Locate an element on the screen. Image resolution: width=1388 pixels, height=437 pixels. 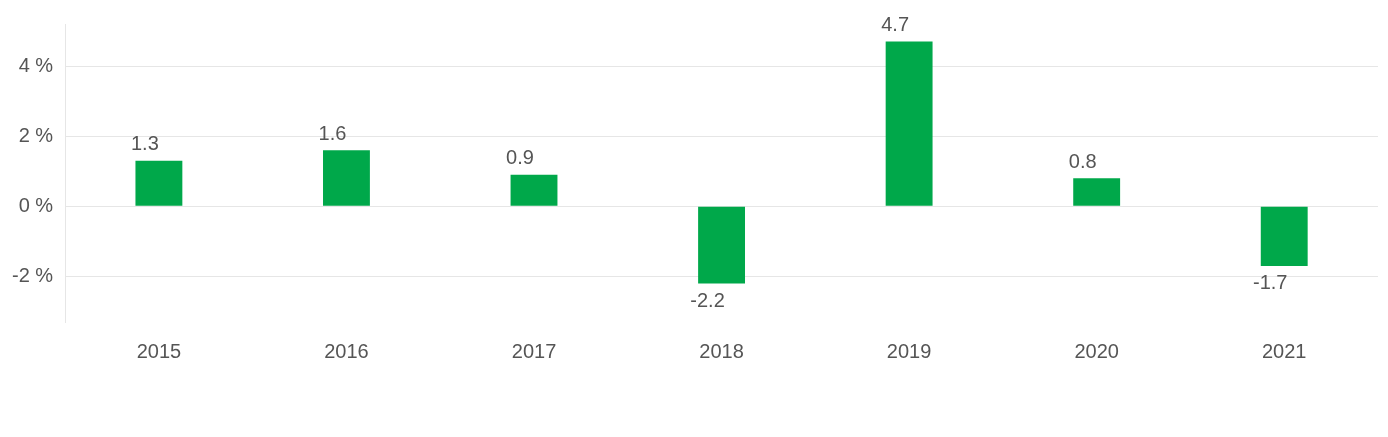
data-label: 4.7 is located at coordinates (895, 24).